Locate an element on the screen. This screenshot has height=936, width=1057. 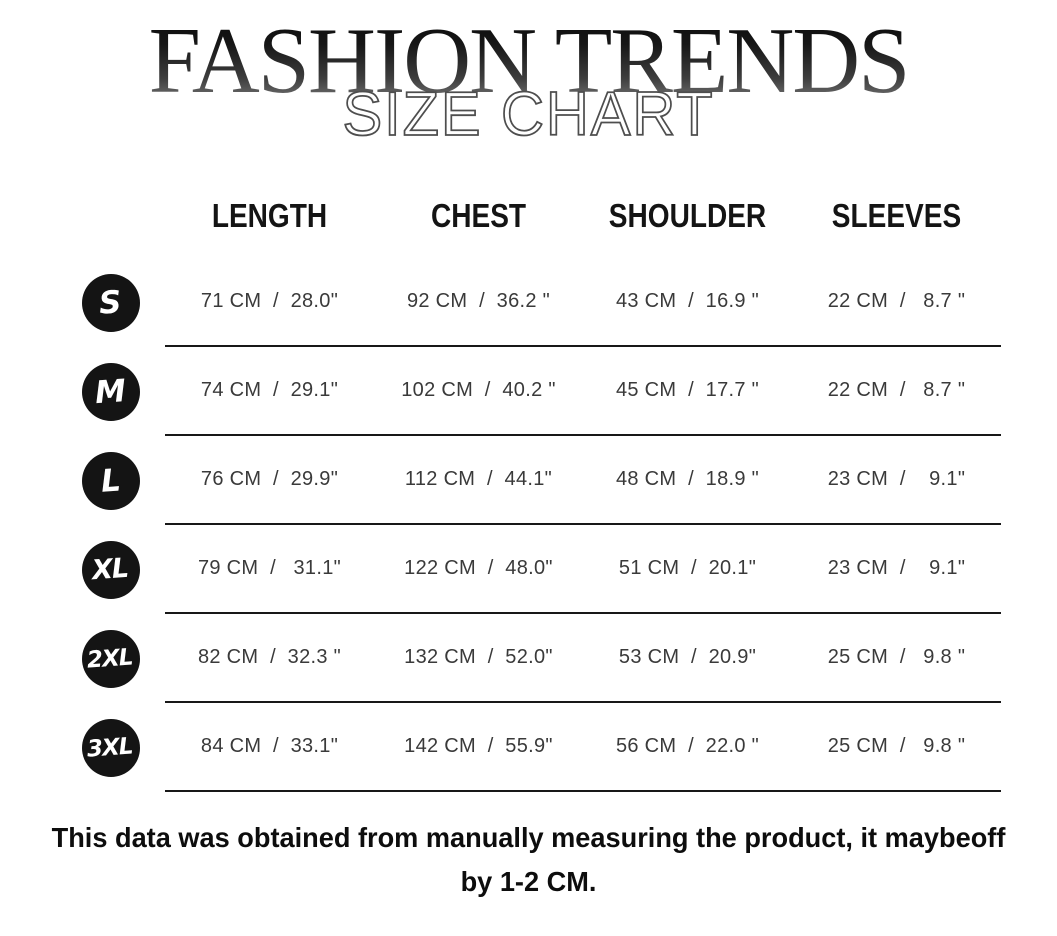
table-header-row: LENGTH CHEST SHOULDER SLEEVES is located at coordinates (529, 216).